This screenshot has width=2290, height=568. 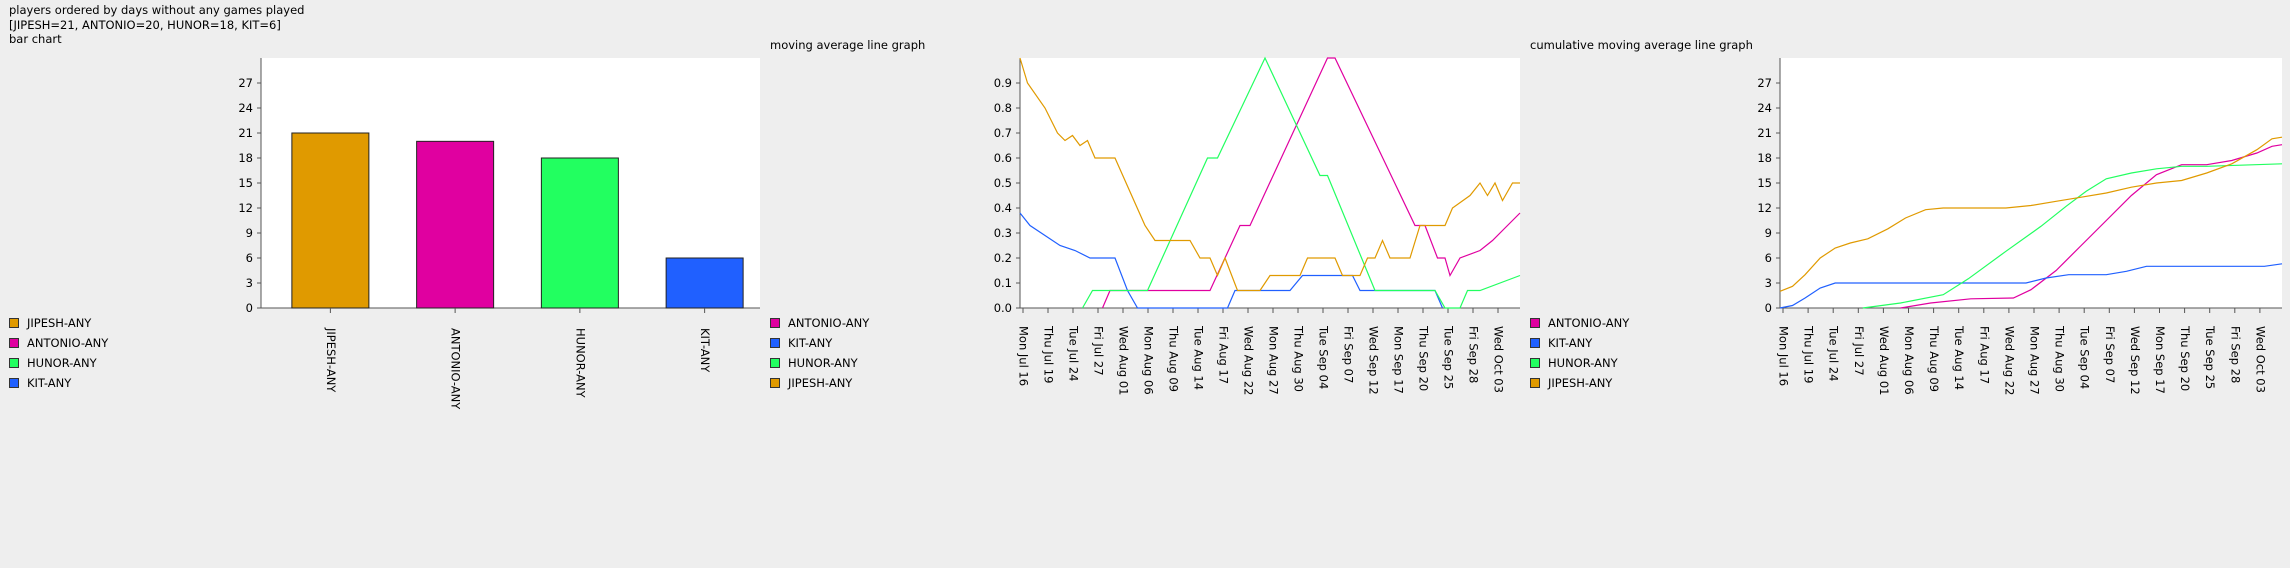 I want to click on bar-chart-legend: JIPESH-ANY ANTONIO-ANY HUNOR-ANY KIT-ANY, so click(x=58, y=353).